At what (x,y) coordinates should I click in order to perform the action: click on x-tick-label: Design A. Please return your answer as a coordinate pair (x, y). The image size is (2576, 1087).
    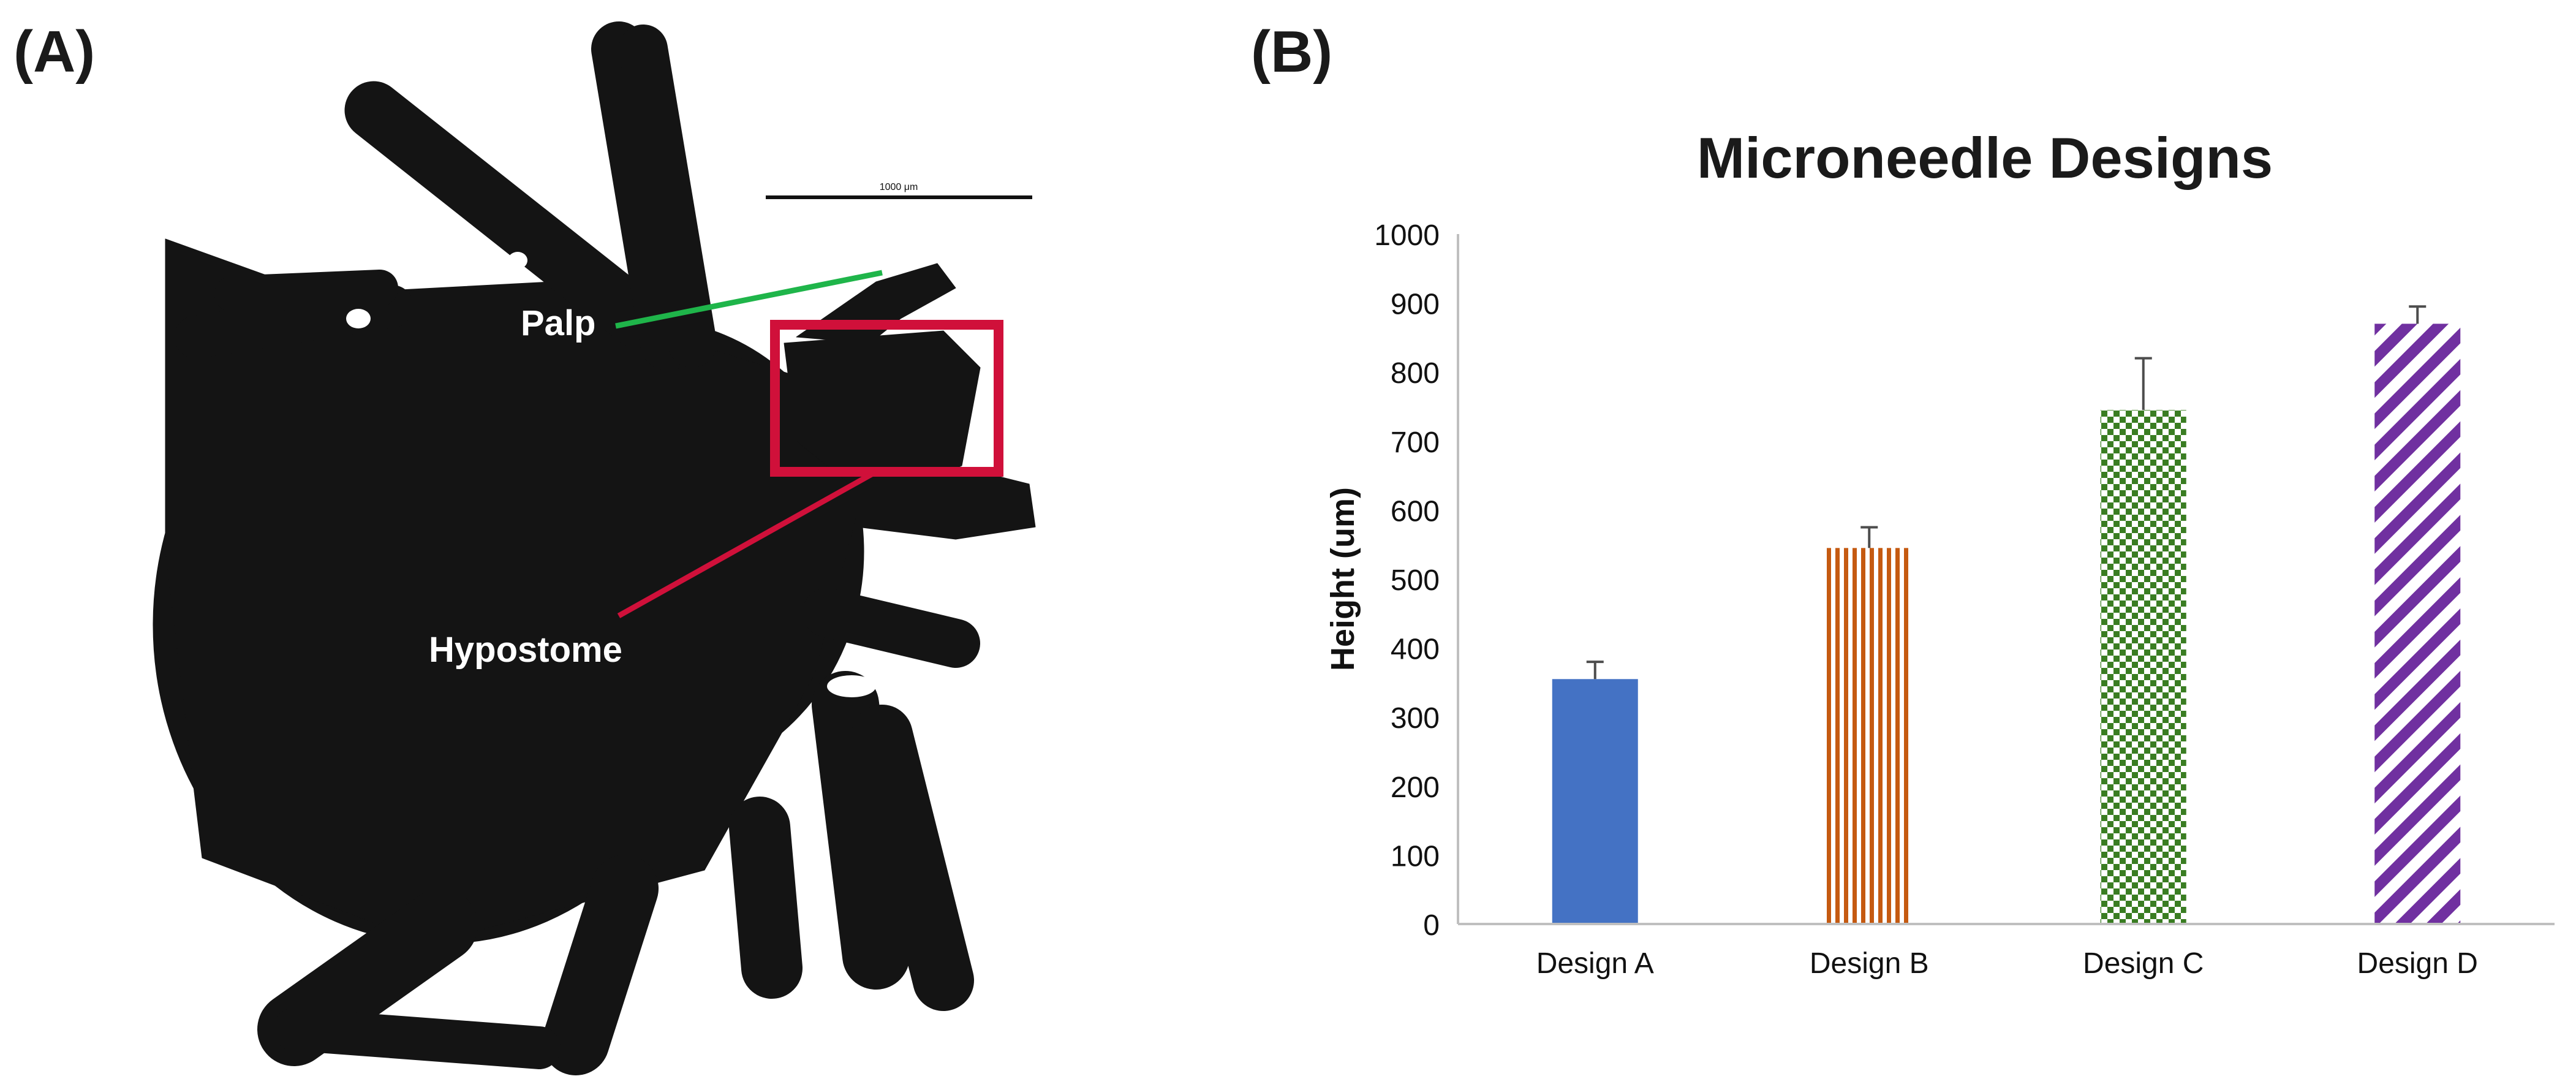
    Looking at the image, I should click on (1595, 963).